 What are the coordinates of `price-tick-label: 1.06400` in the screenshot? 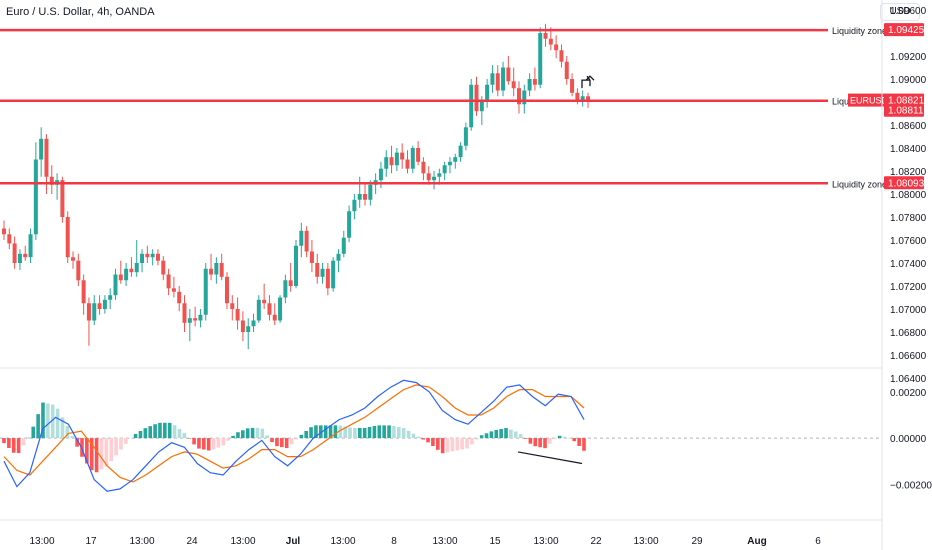 It's located at (908, 379).